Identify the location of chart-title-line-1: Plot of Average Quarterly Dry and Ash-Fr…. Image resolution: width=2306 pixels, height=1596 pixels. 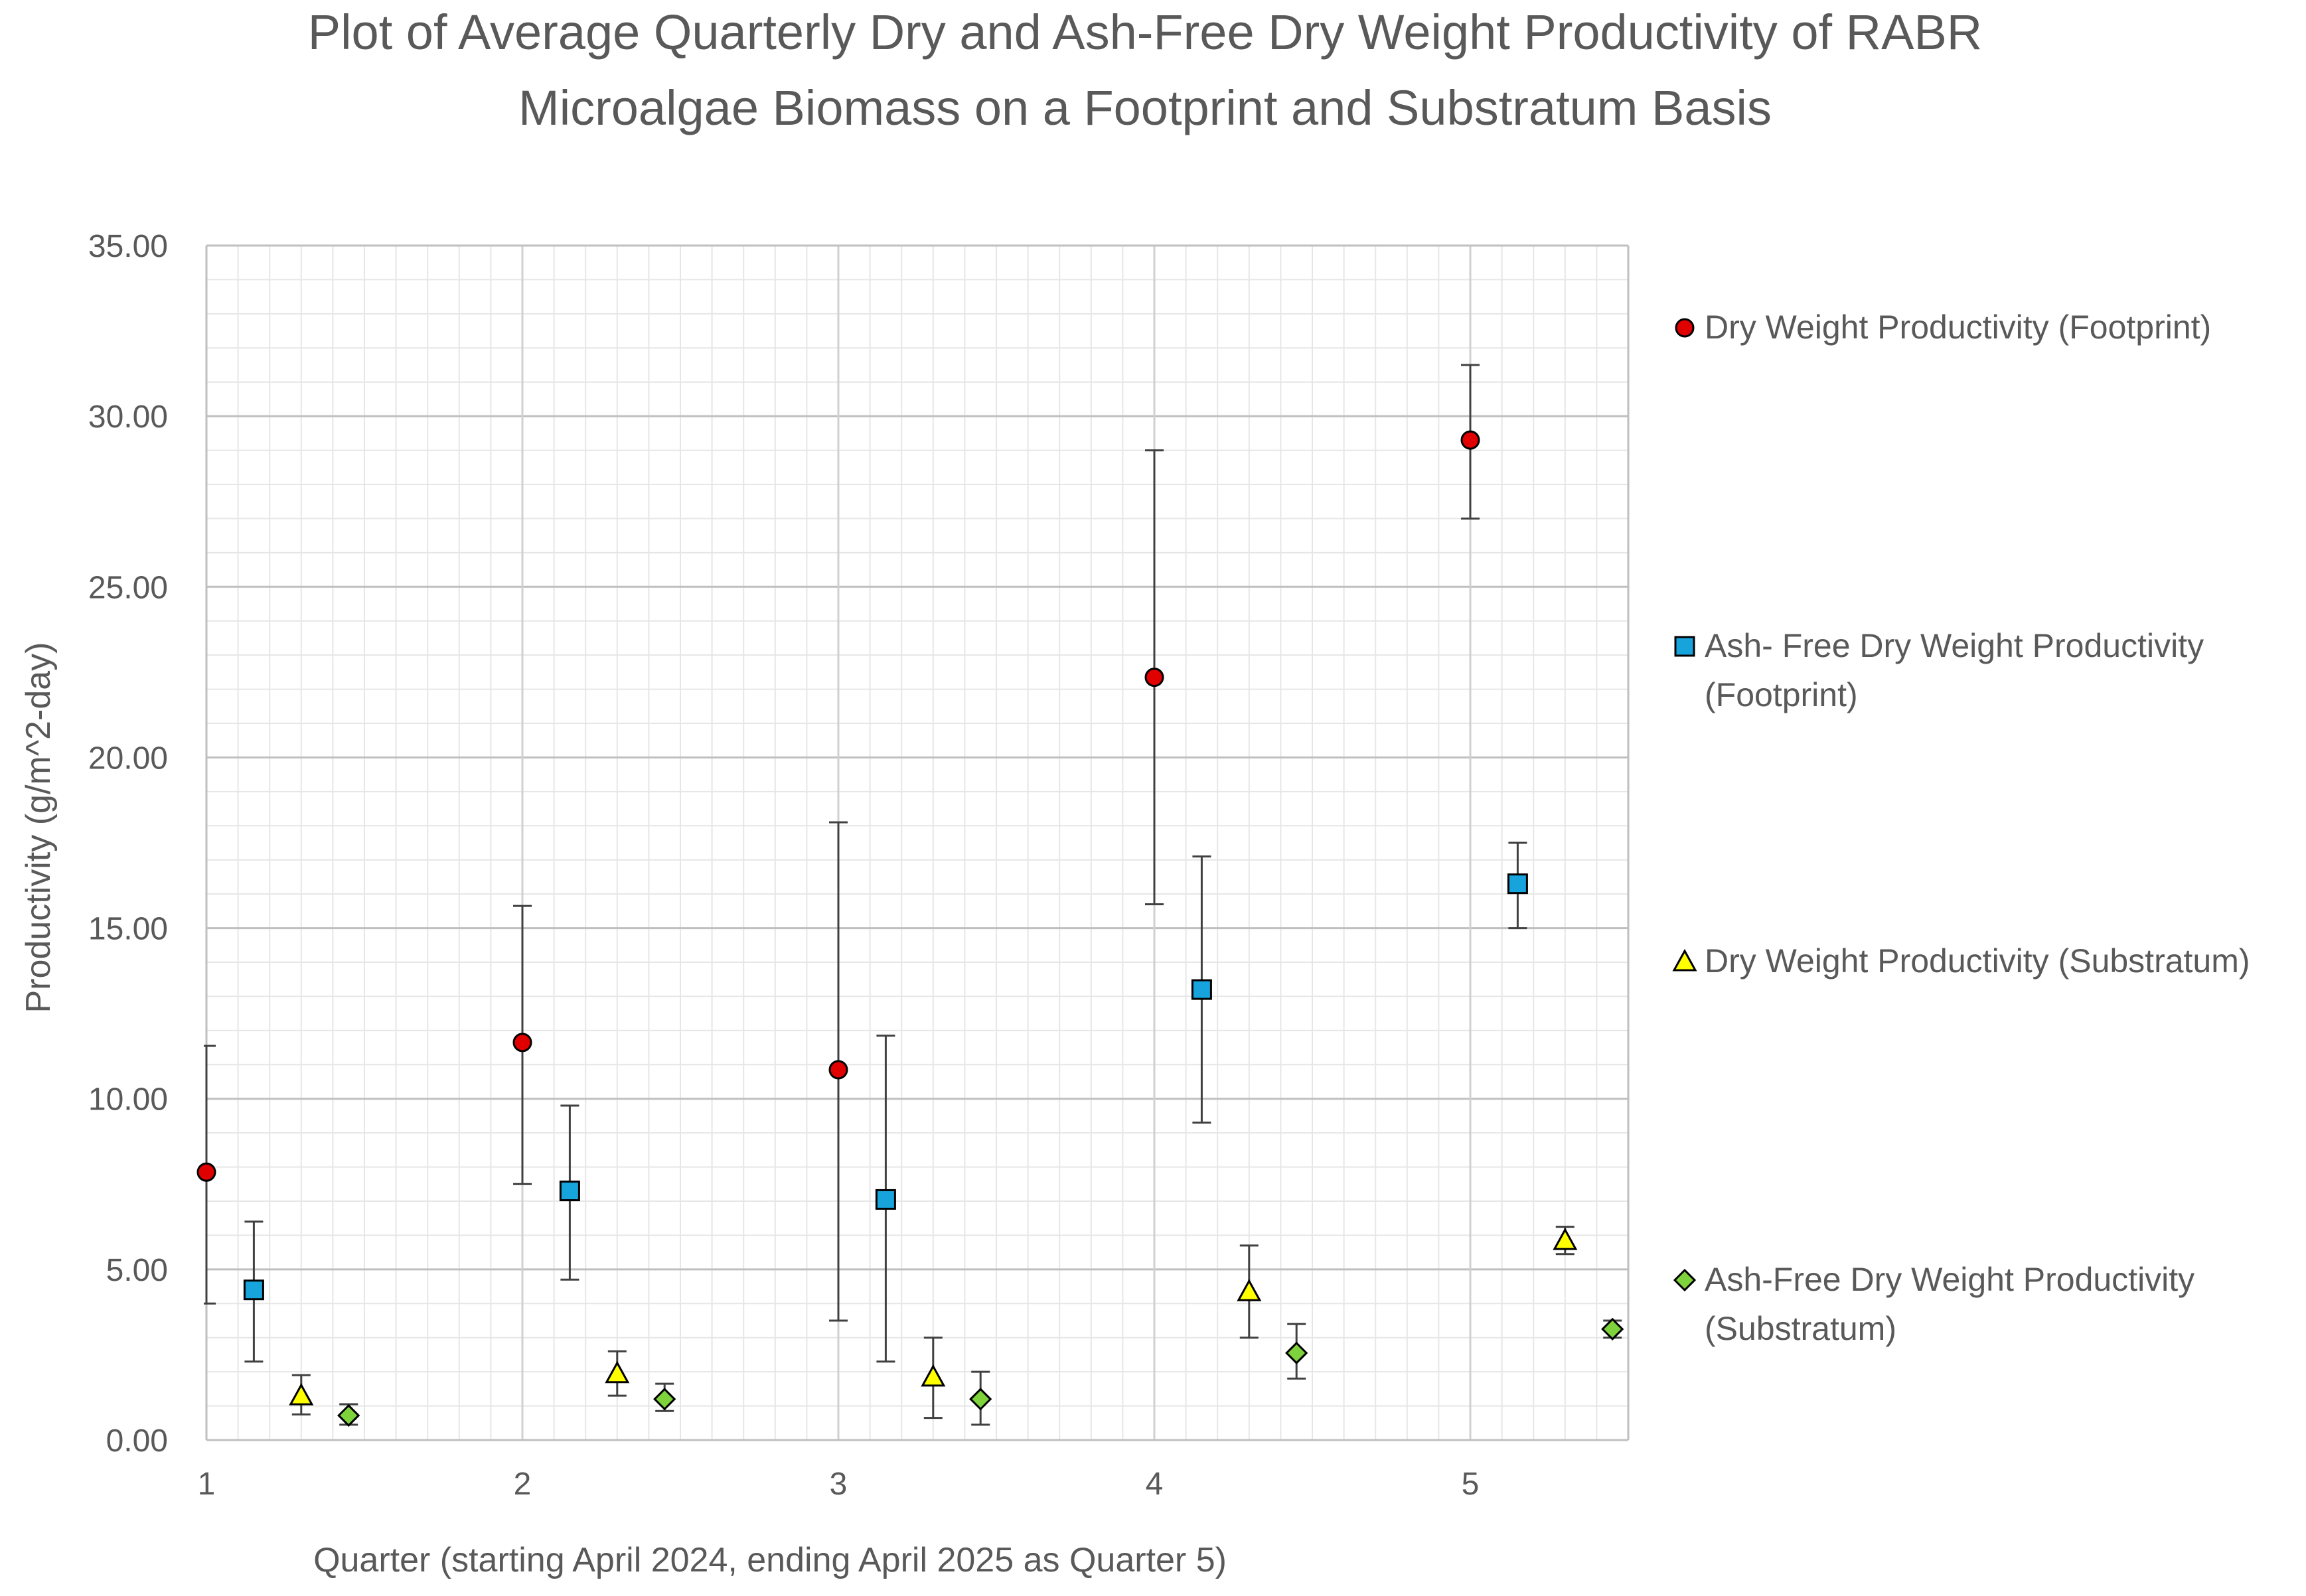
(1145, 32).